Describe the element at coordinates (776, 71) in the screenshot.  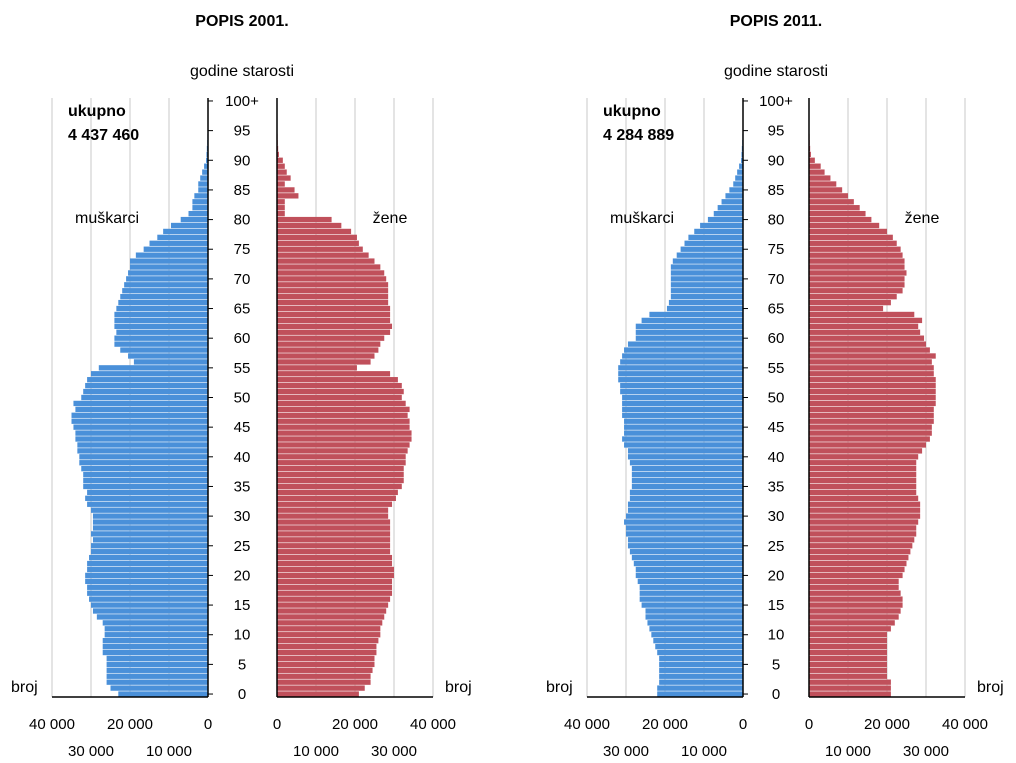
I see `y-axis-label: godine starosti` at that location.